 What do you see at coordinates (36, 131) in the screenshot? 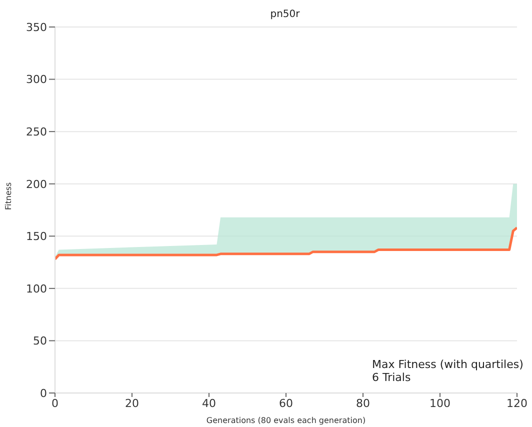
I see `y-tick-label: 250` at bounding box center [36, 131].